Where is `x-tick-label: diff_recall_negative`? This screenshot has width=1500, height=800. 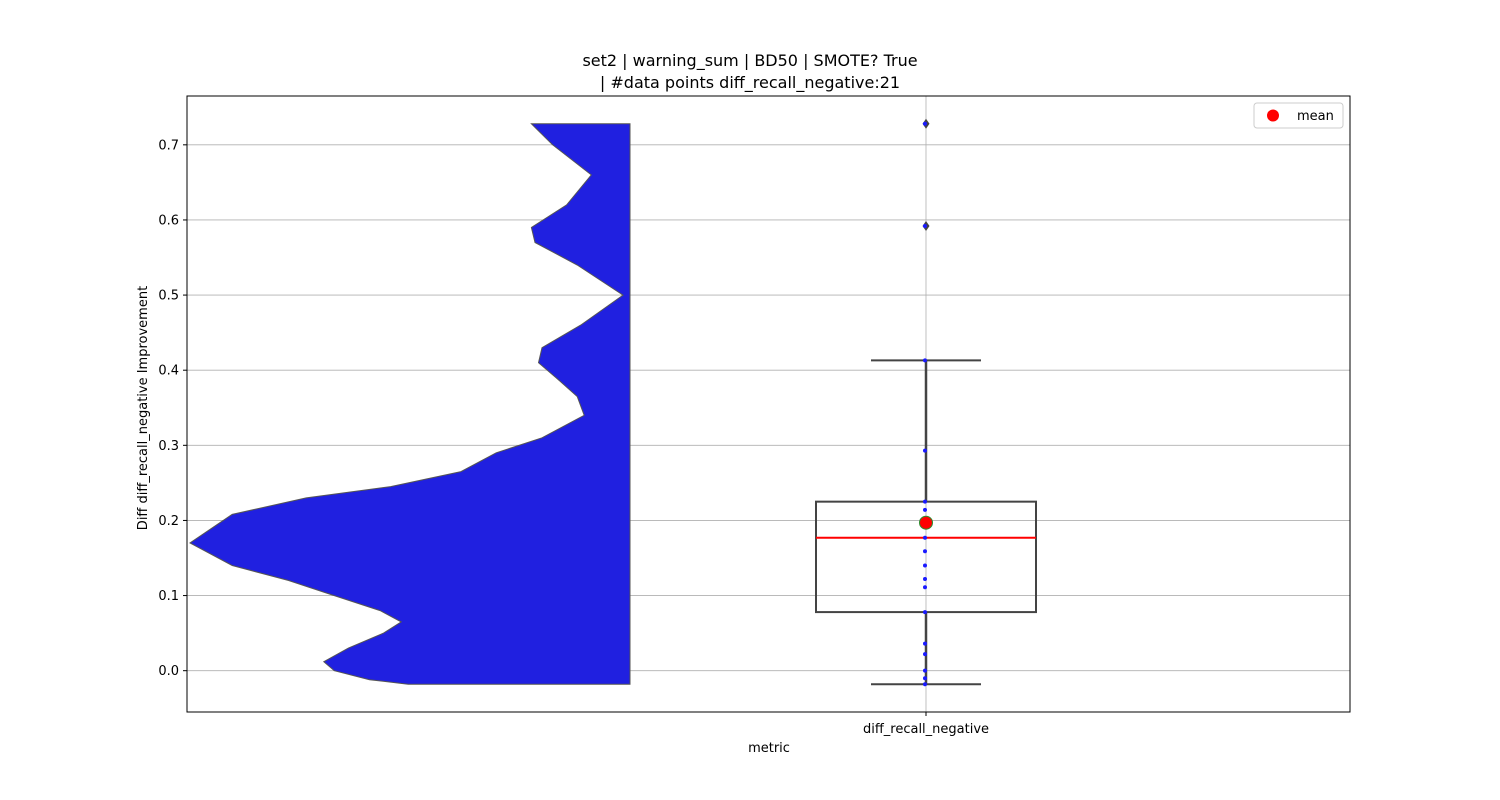
x-tick-label: diff_recall_negative is located at coordinates (926, 729).